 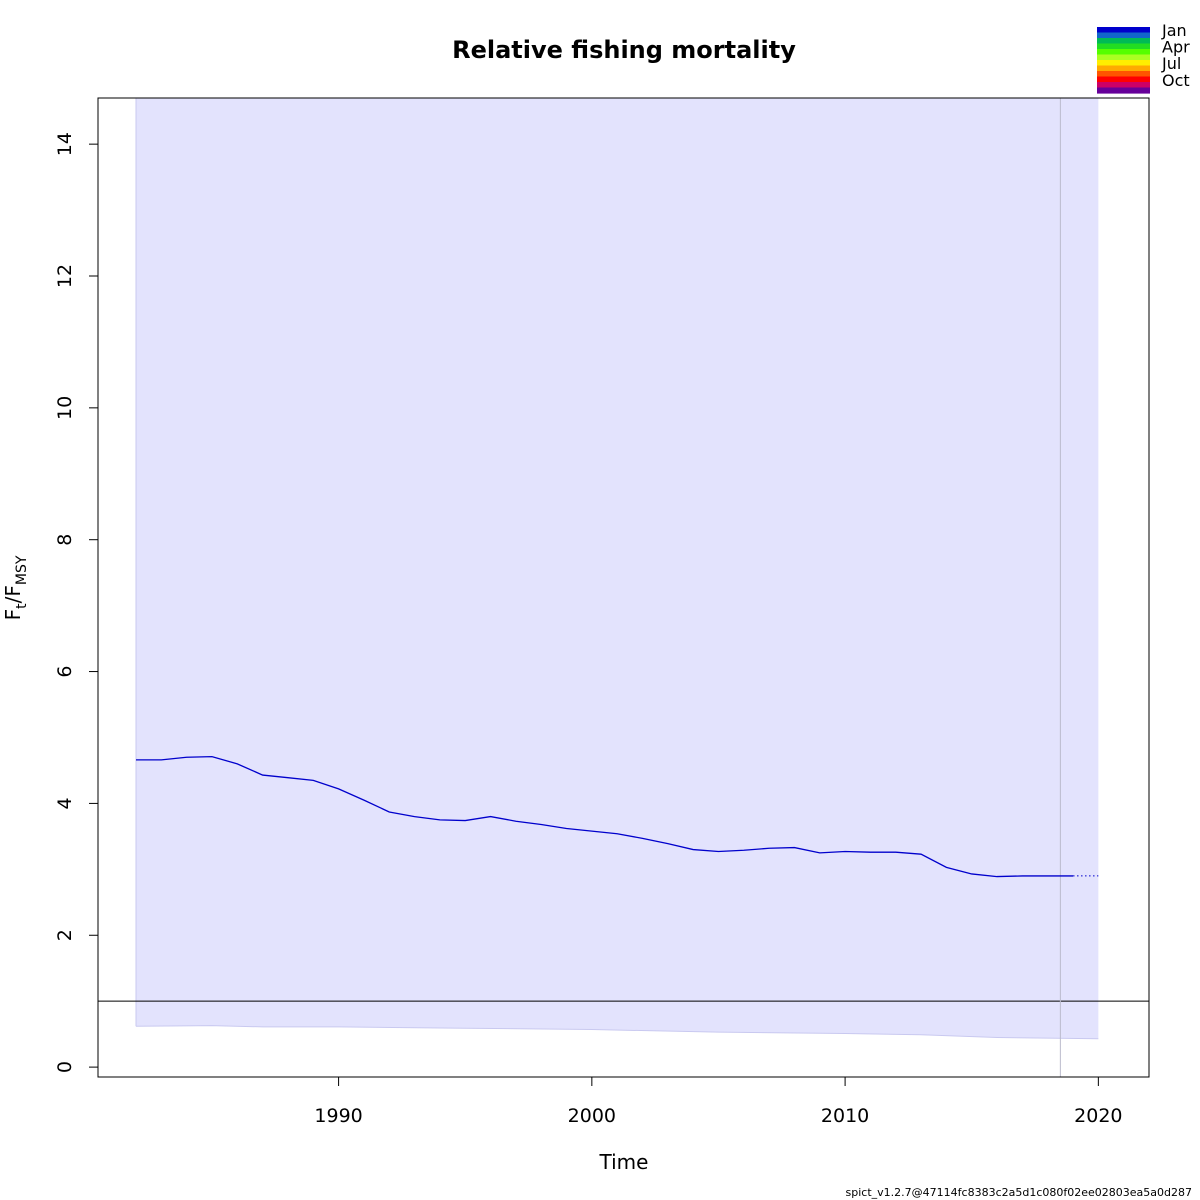 What do you see at coordinates (65, 1067) in the screenshot?
I see `y-tick-label: 0` at bounding box center [65, 1067].